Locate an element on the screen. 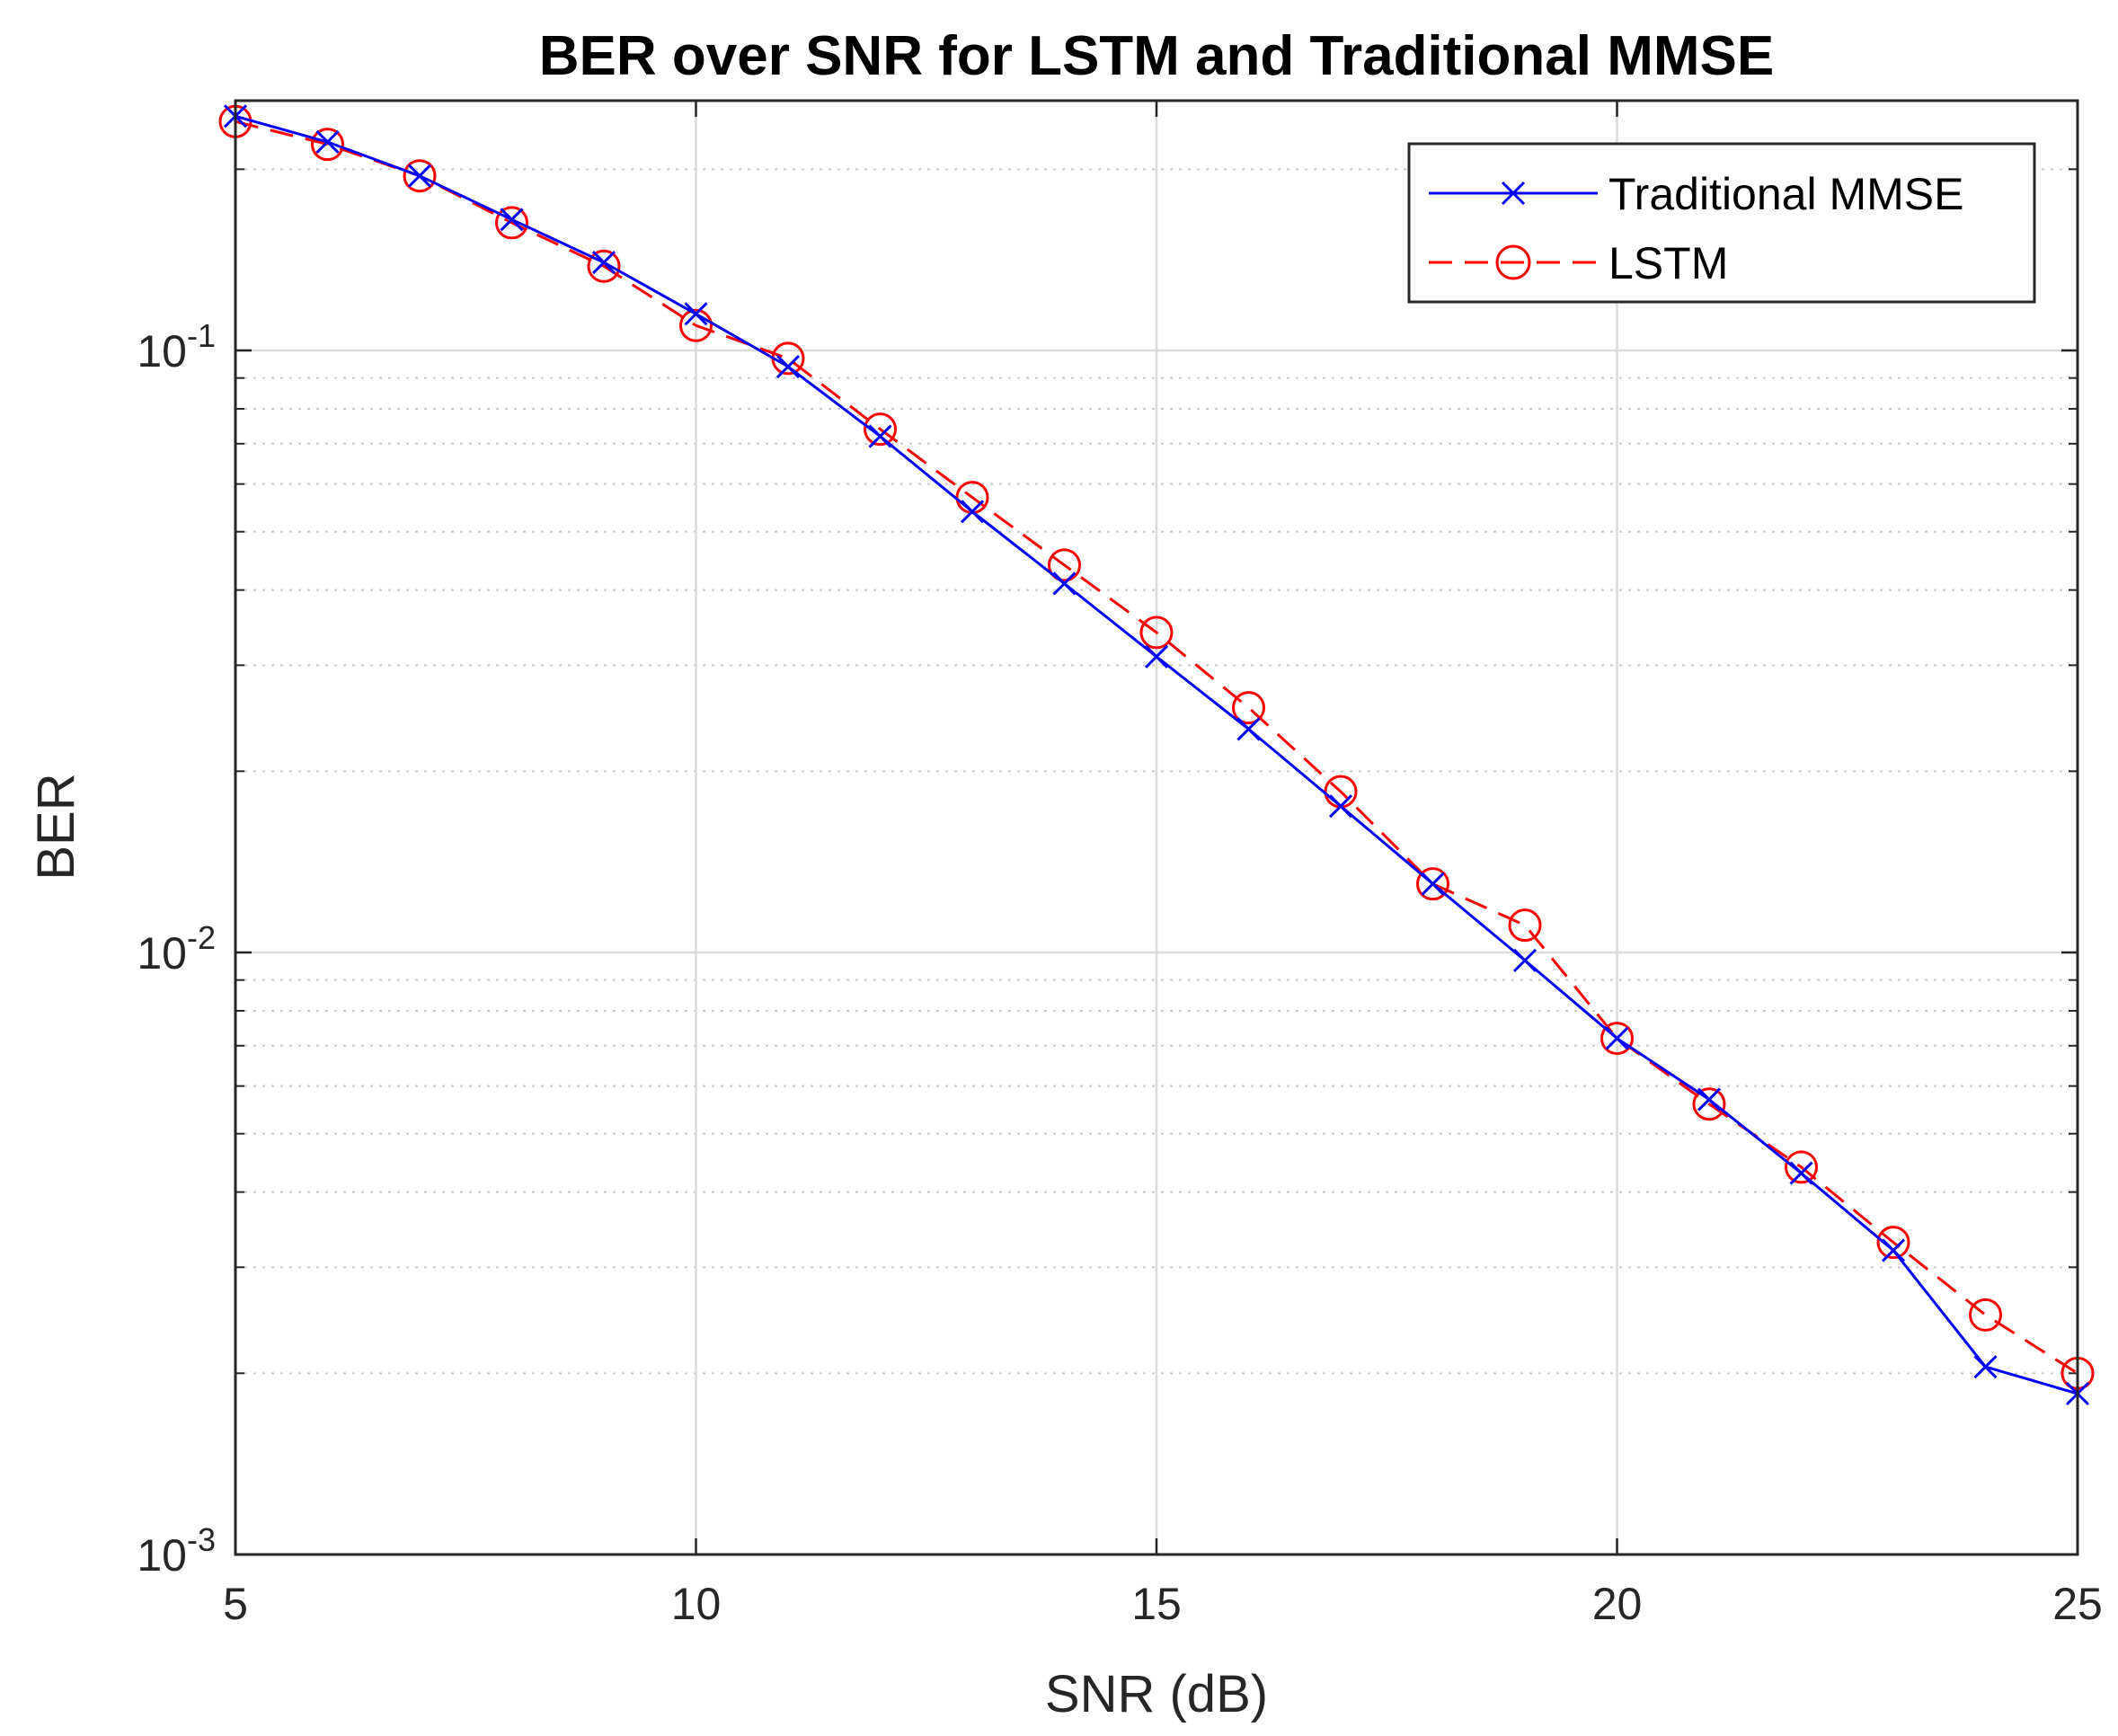 The image size is (2118, 1736). x-tick-label: 15 is located at coordinates (1156, 1604).